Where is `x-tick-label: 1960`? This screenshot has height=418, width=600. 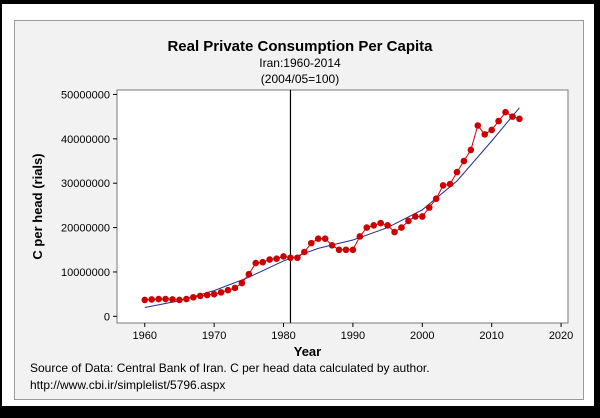 x-tick-label: 1960 is located at coordinates (145, 336).